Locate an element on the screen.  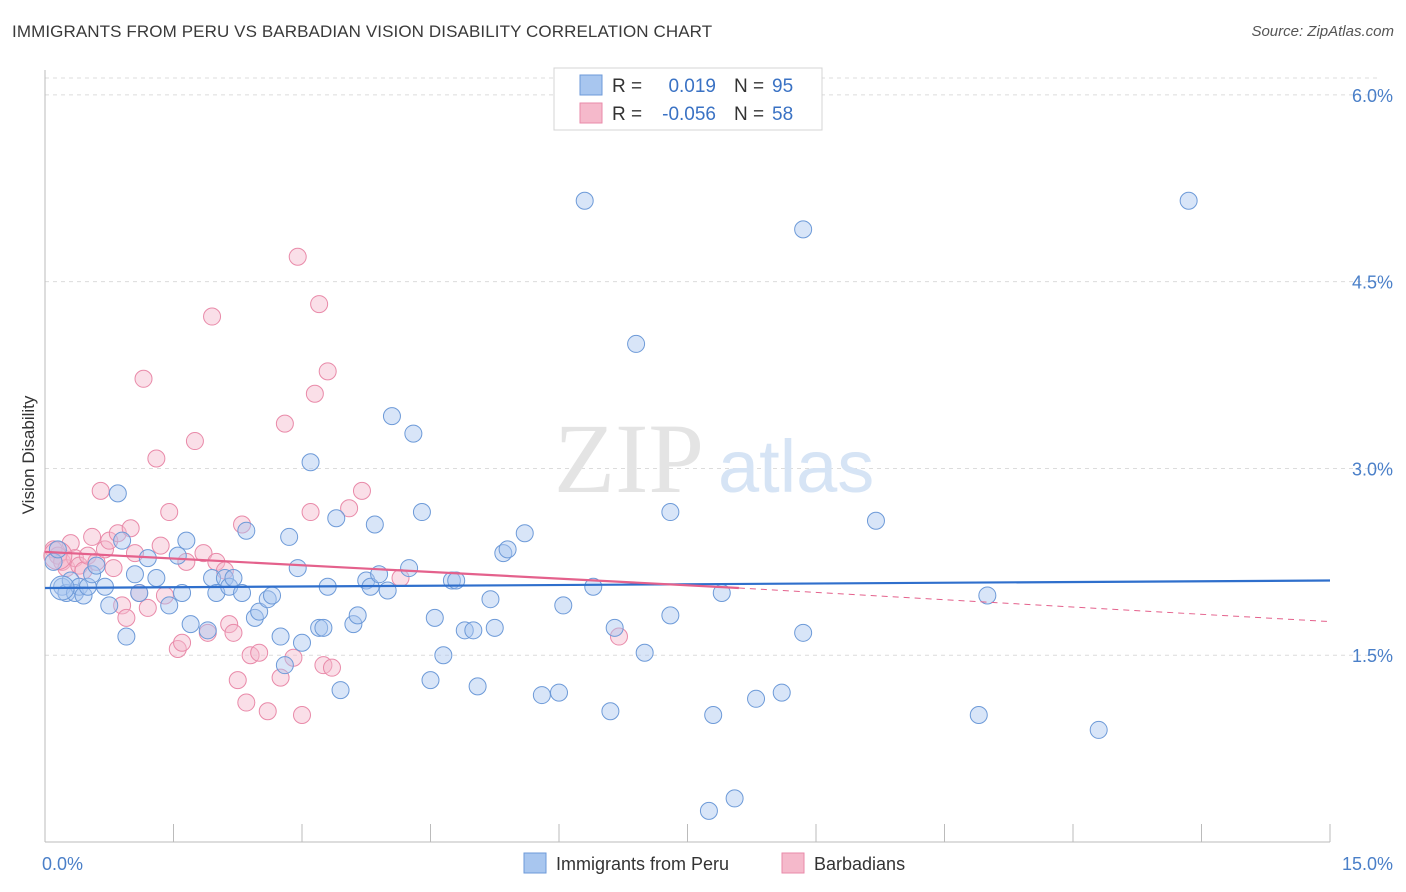
legend-swatch-blue is located at coordinates (591, 85).